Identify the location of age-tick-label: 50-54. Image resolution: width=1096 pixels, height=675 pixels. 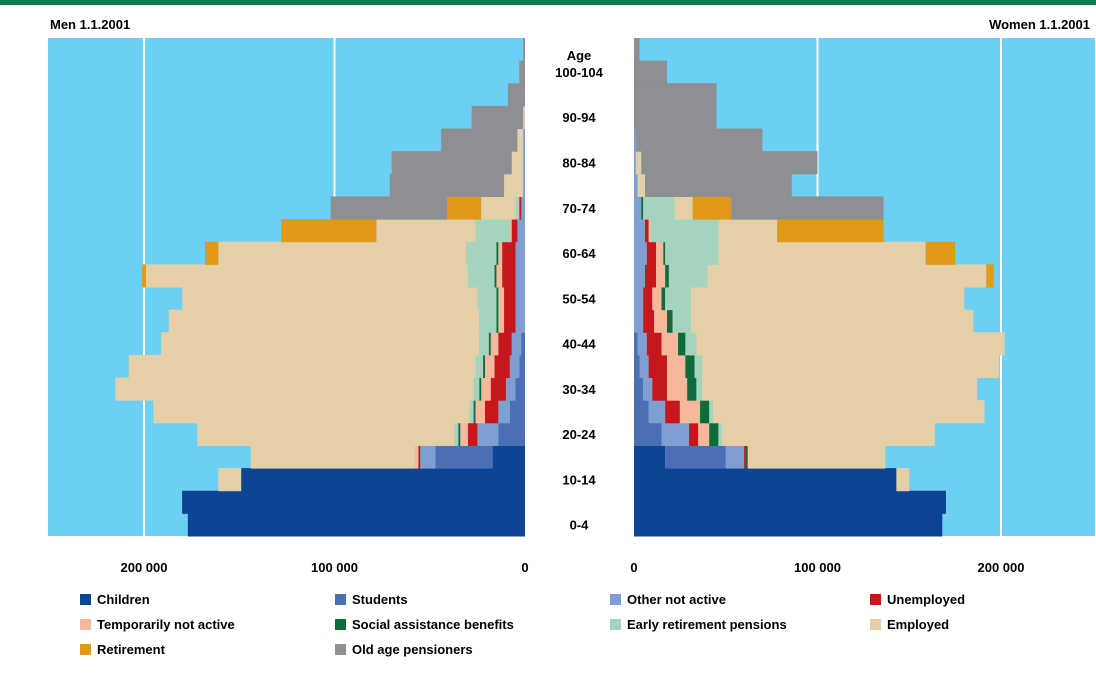
(579, 298).